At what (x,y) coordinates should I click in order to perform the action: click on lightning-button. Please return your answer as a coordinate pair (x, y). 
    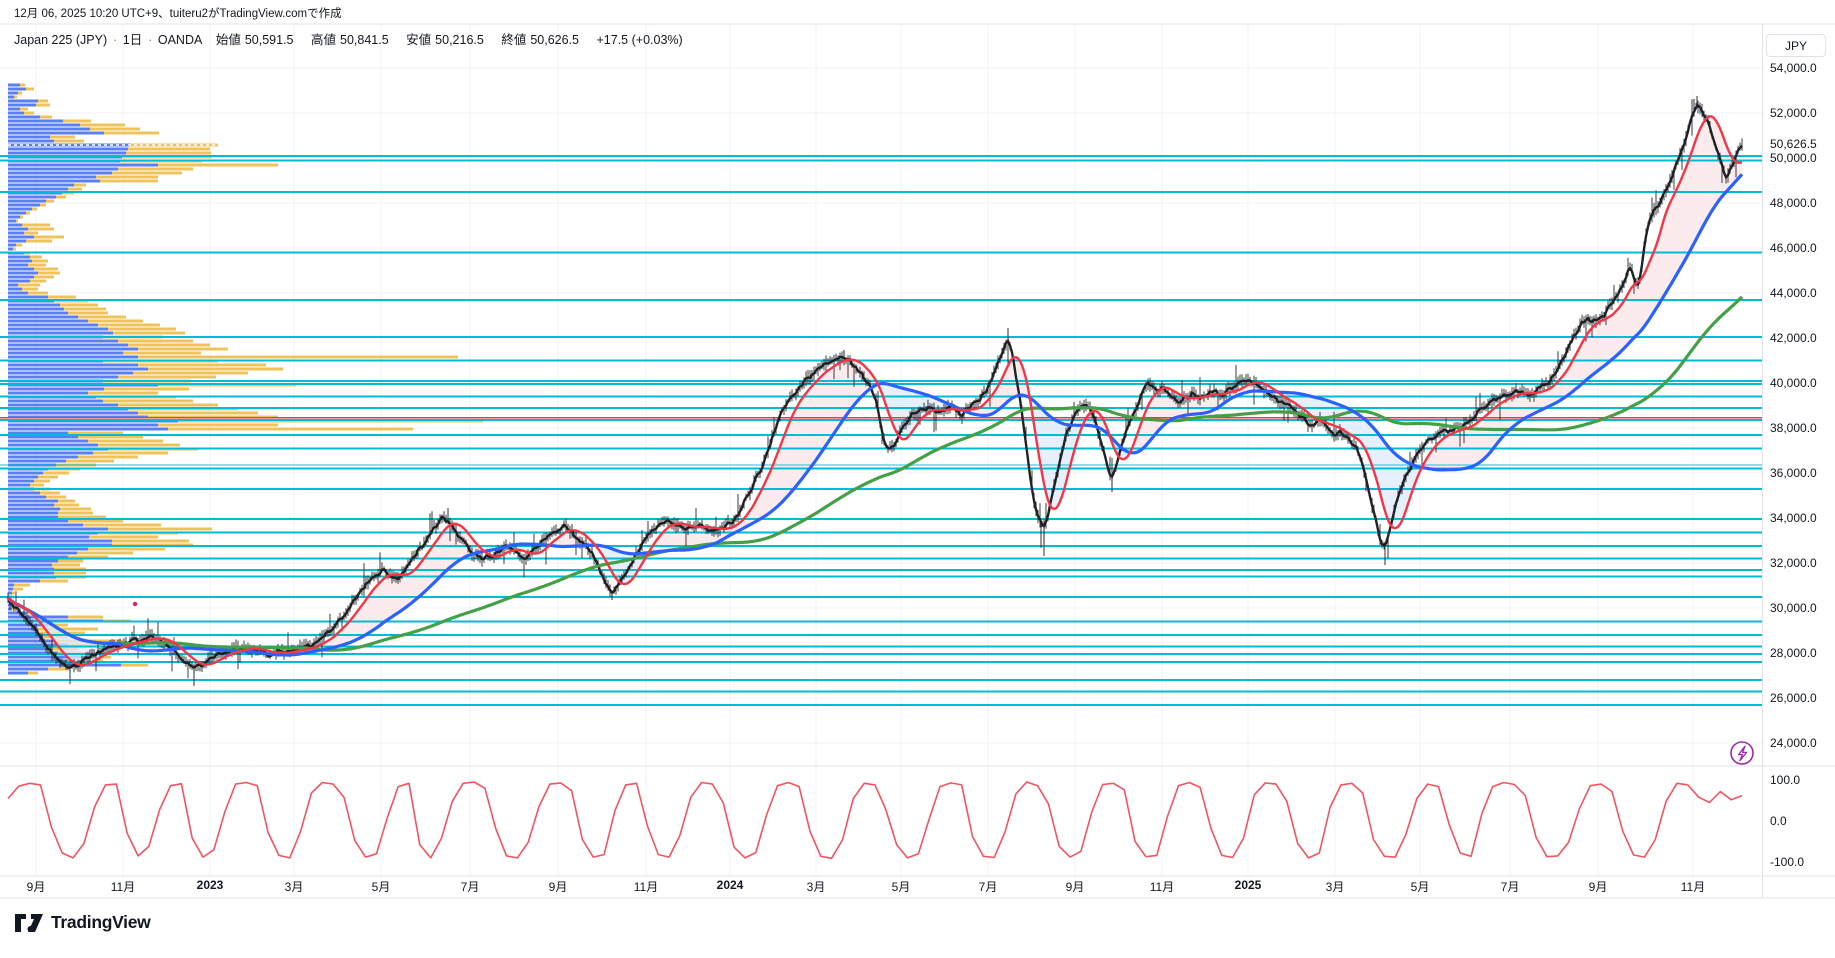
    Looking at the image, I should click on (1742, 753).